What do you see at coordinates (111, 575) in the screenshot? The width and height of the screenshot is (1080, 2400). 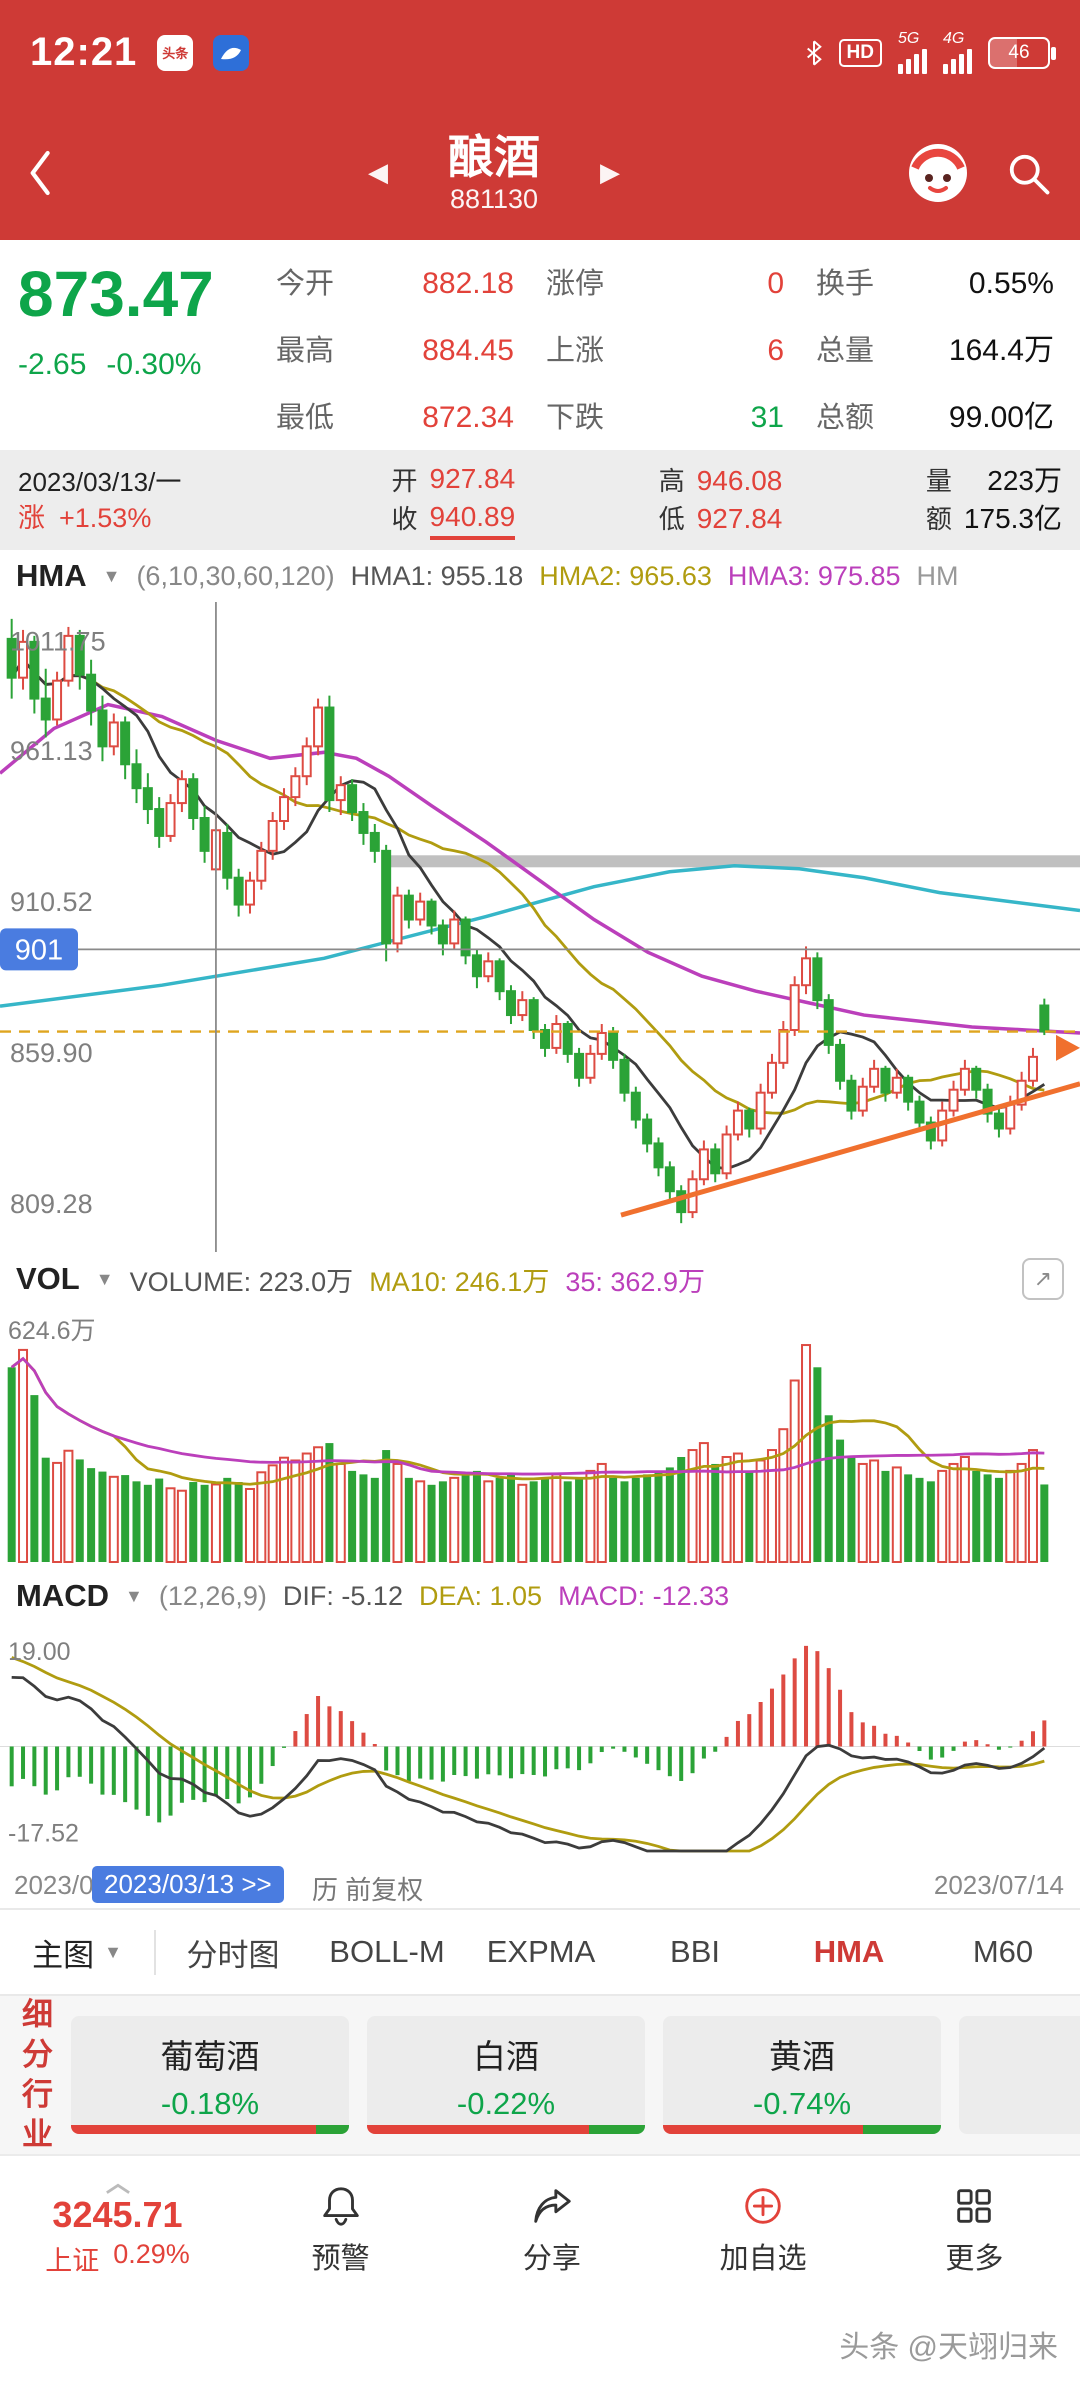 I see `hma-dropdown-caret: ▼` at bounding box center [111, 575].